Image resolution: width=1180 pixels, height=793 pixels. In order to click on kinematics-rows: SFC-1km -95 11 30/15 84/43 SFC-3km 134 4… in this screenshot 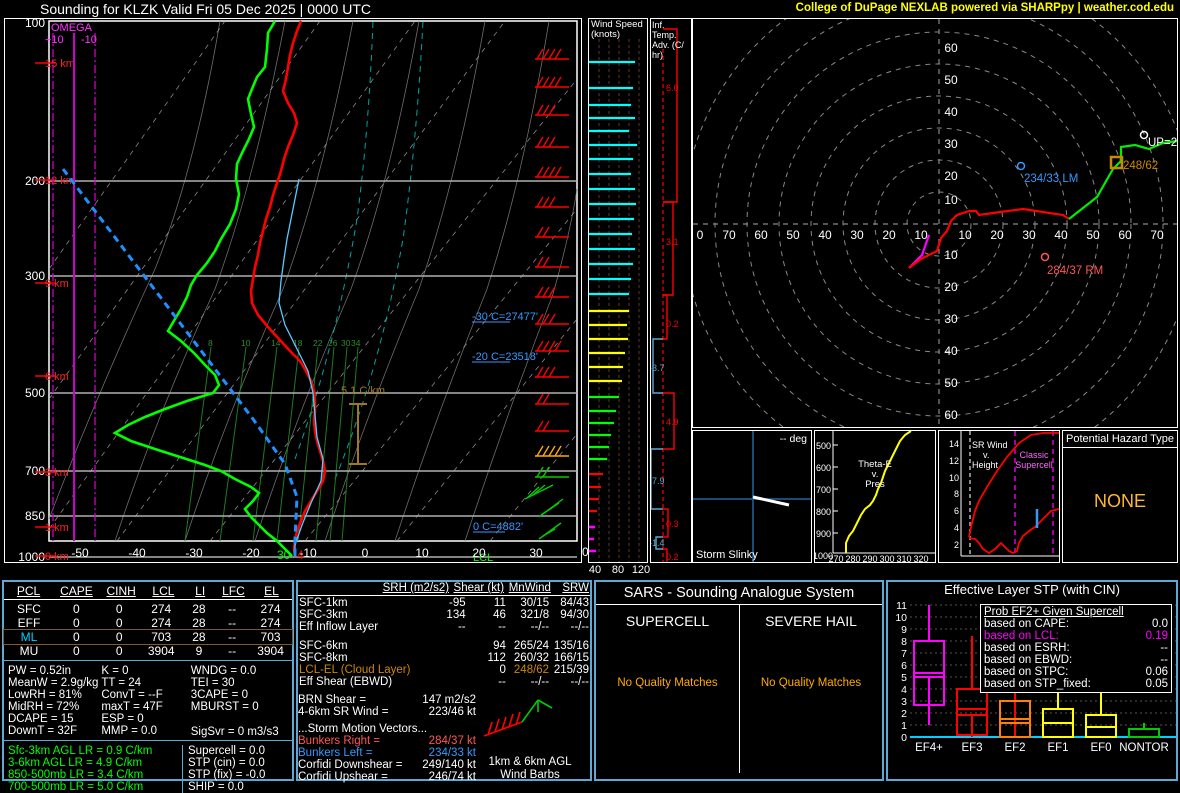, I will do `click(444, 642)`.